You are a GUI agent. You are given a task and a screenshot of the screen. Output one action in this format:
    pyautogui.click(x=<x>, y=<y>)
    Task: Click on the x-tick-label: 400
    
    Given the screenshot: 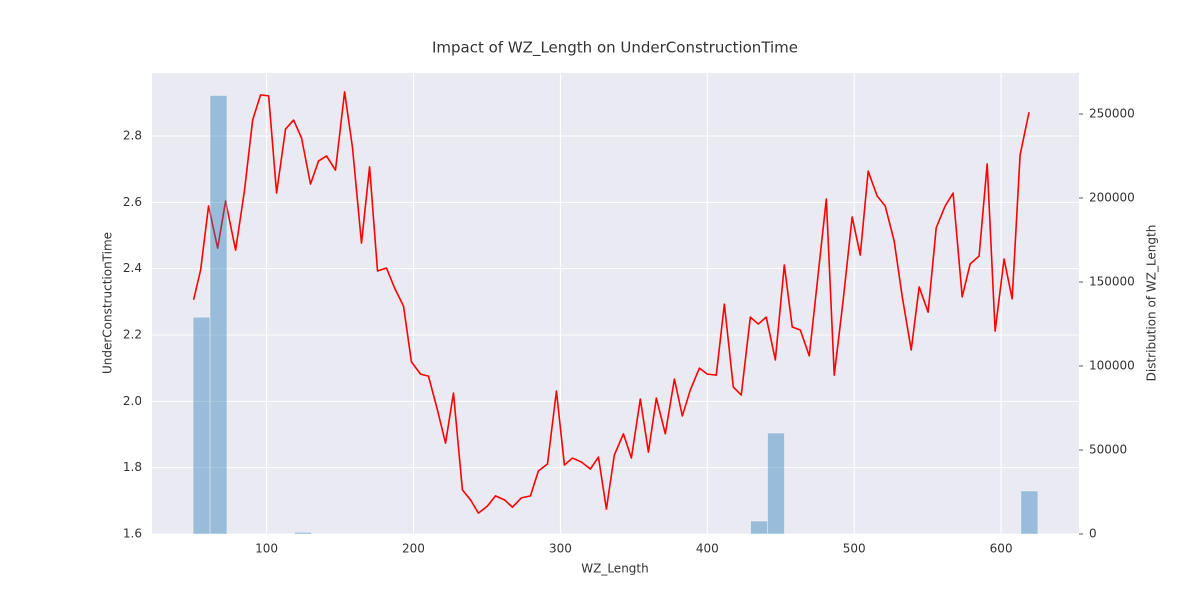 What is the action you would take?
    pyautogui.click(x=707, y=549)
    